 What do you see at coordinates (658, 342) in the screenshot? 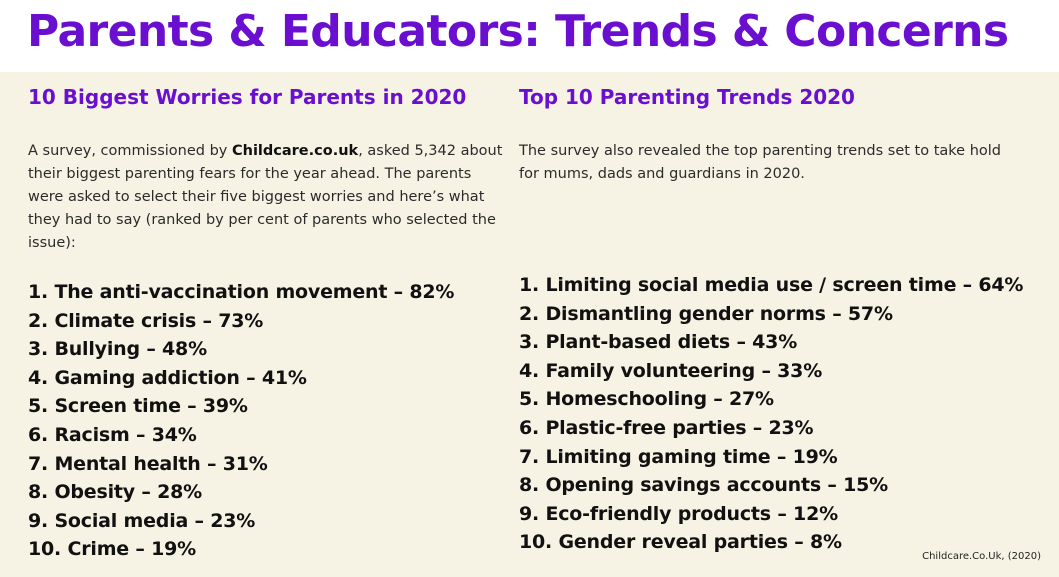
I see `trends-list-item: 3. Plant-based diets – 43%` at bounding box center [658, 342].